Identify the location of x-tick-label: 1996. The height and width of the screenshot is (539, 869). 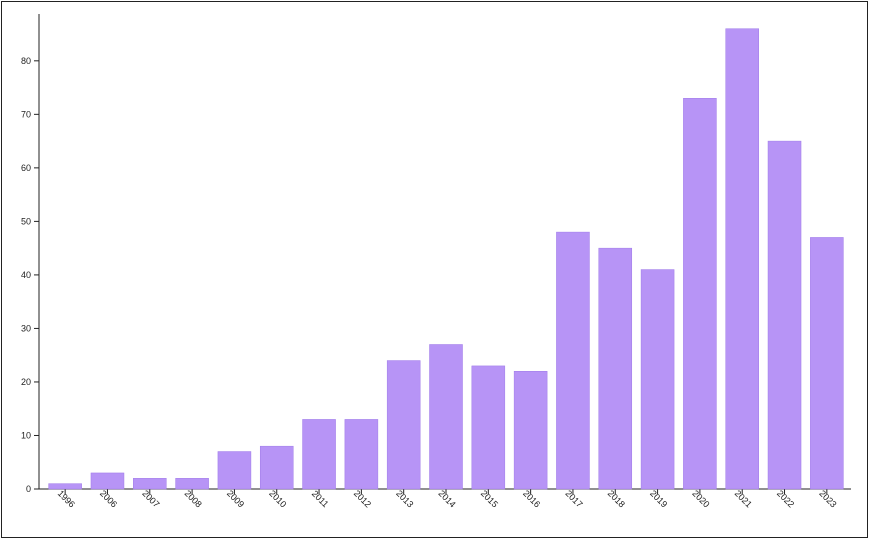
(66, 498).